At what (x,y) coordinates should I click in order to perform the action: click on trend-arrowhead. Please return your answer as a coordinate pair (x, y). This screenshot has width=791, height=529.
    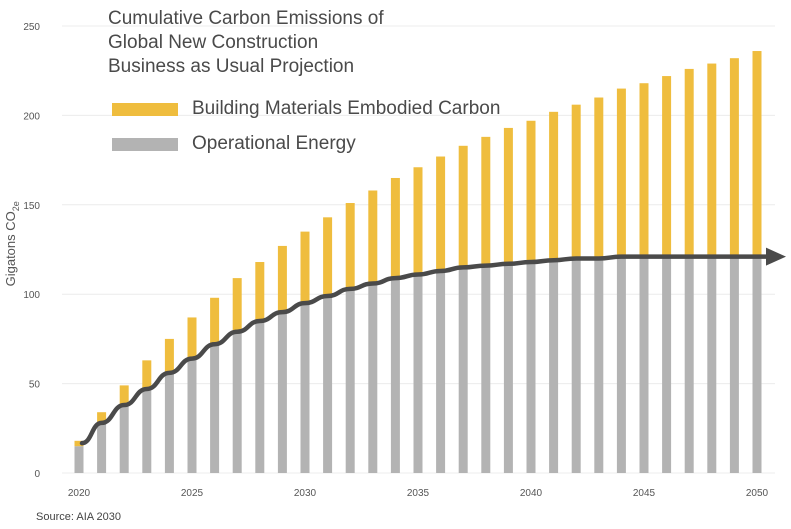
    Looking at the image, I should click on (776, 256).